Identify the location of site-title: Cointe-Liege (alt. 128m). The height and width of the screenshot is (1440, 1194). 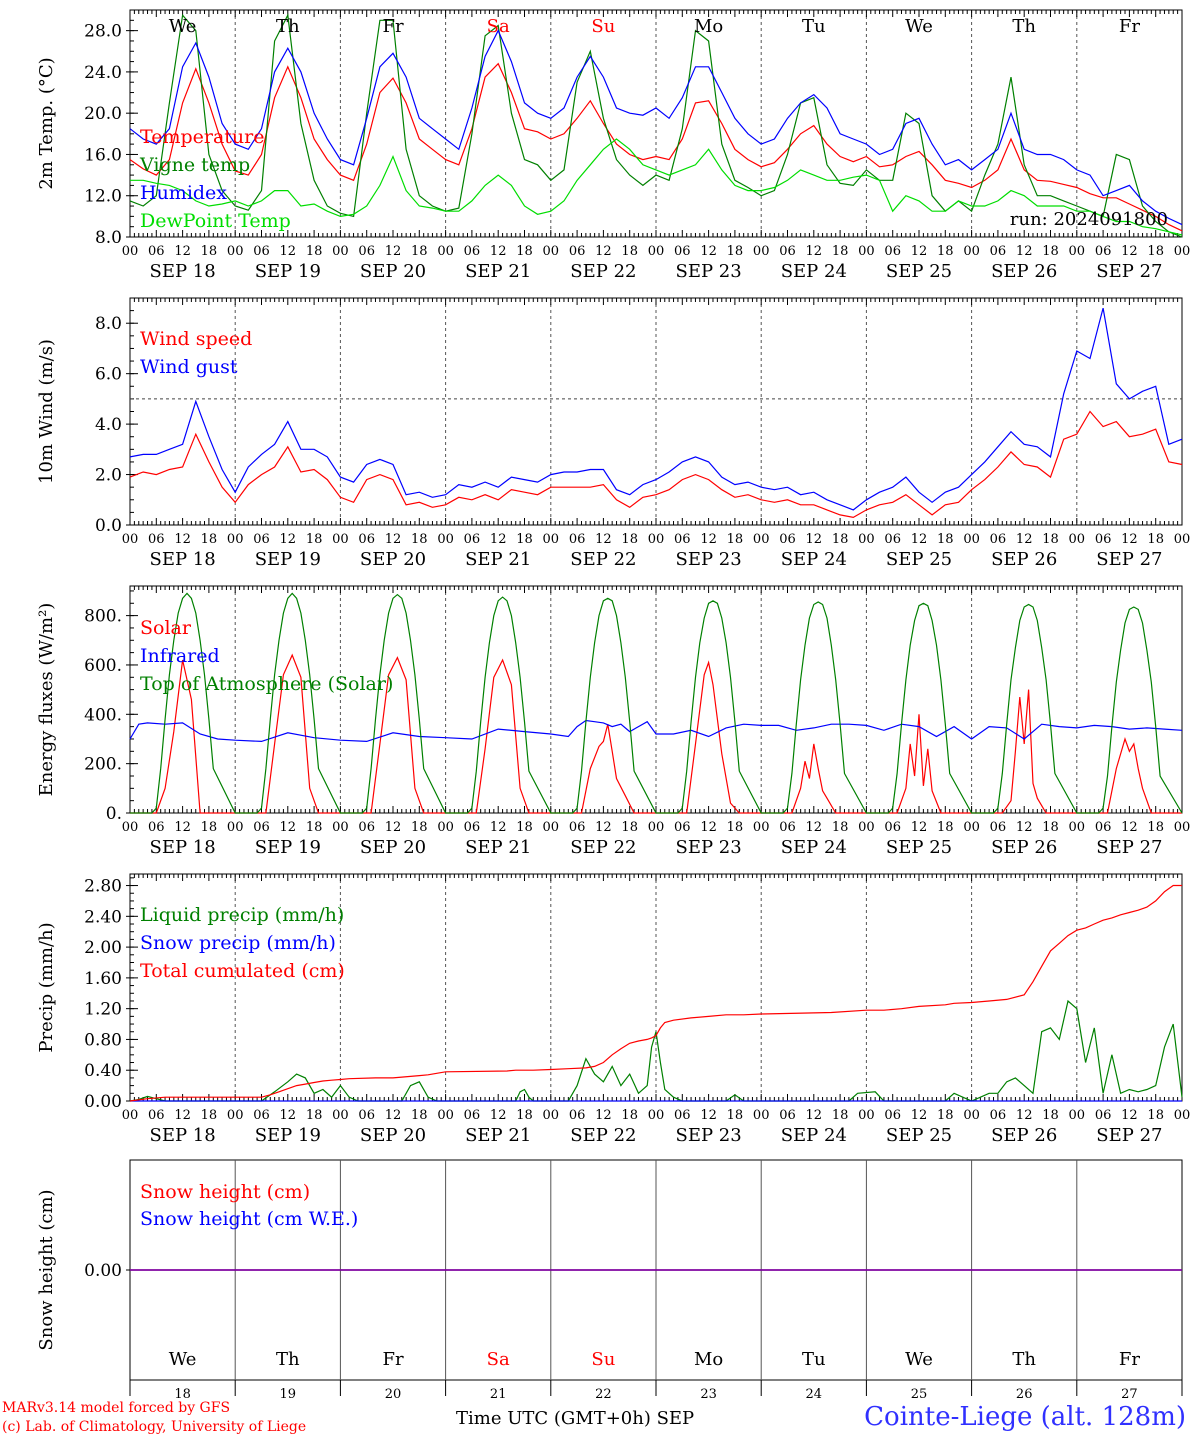
(1025, 1417).